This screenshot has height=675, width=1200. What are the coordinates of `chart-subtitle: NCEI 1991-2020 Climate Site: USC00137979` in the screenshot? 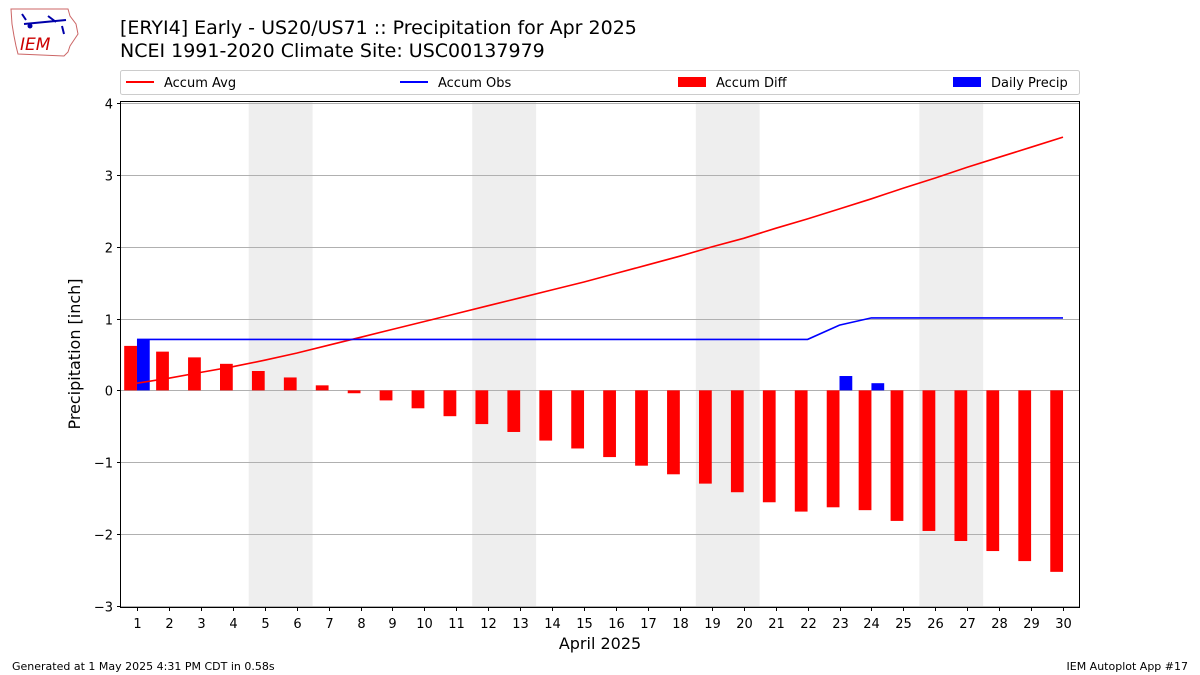 It's located at (332, 51).